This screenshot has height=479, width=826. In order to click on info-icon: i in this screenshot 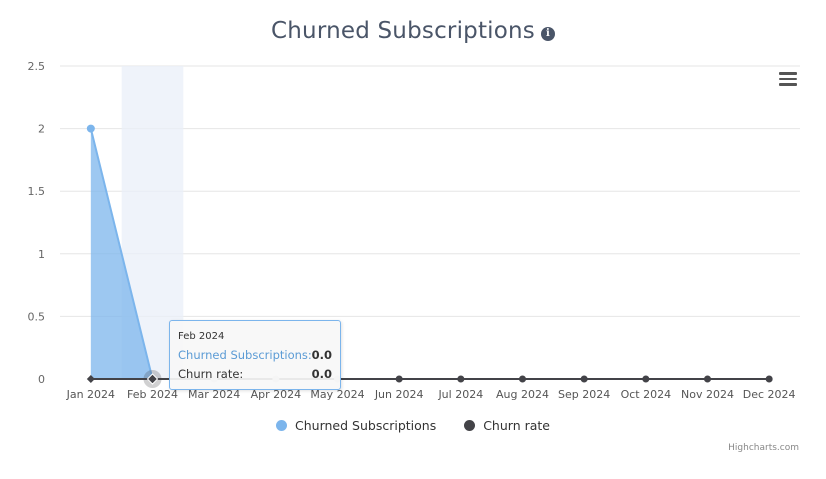, I will do `click(548, 34)`.